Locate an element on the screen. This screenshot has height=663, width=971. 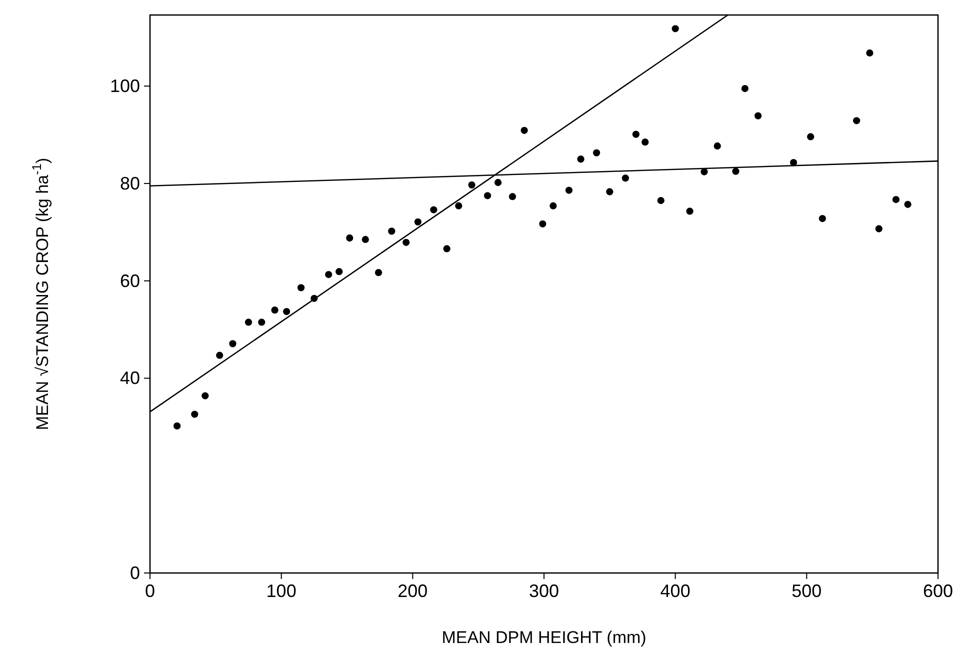
y-tick-label: 60 is located at coordinates (130, 280).